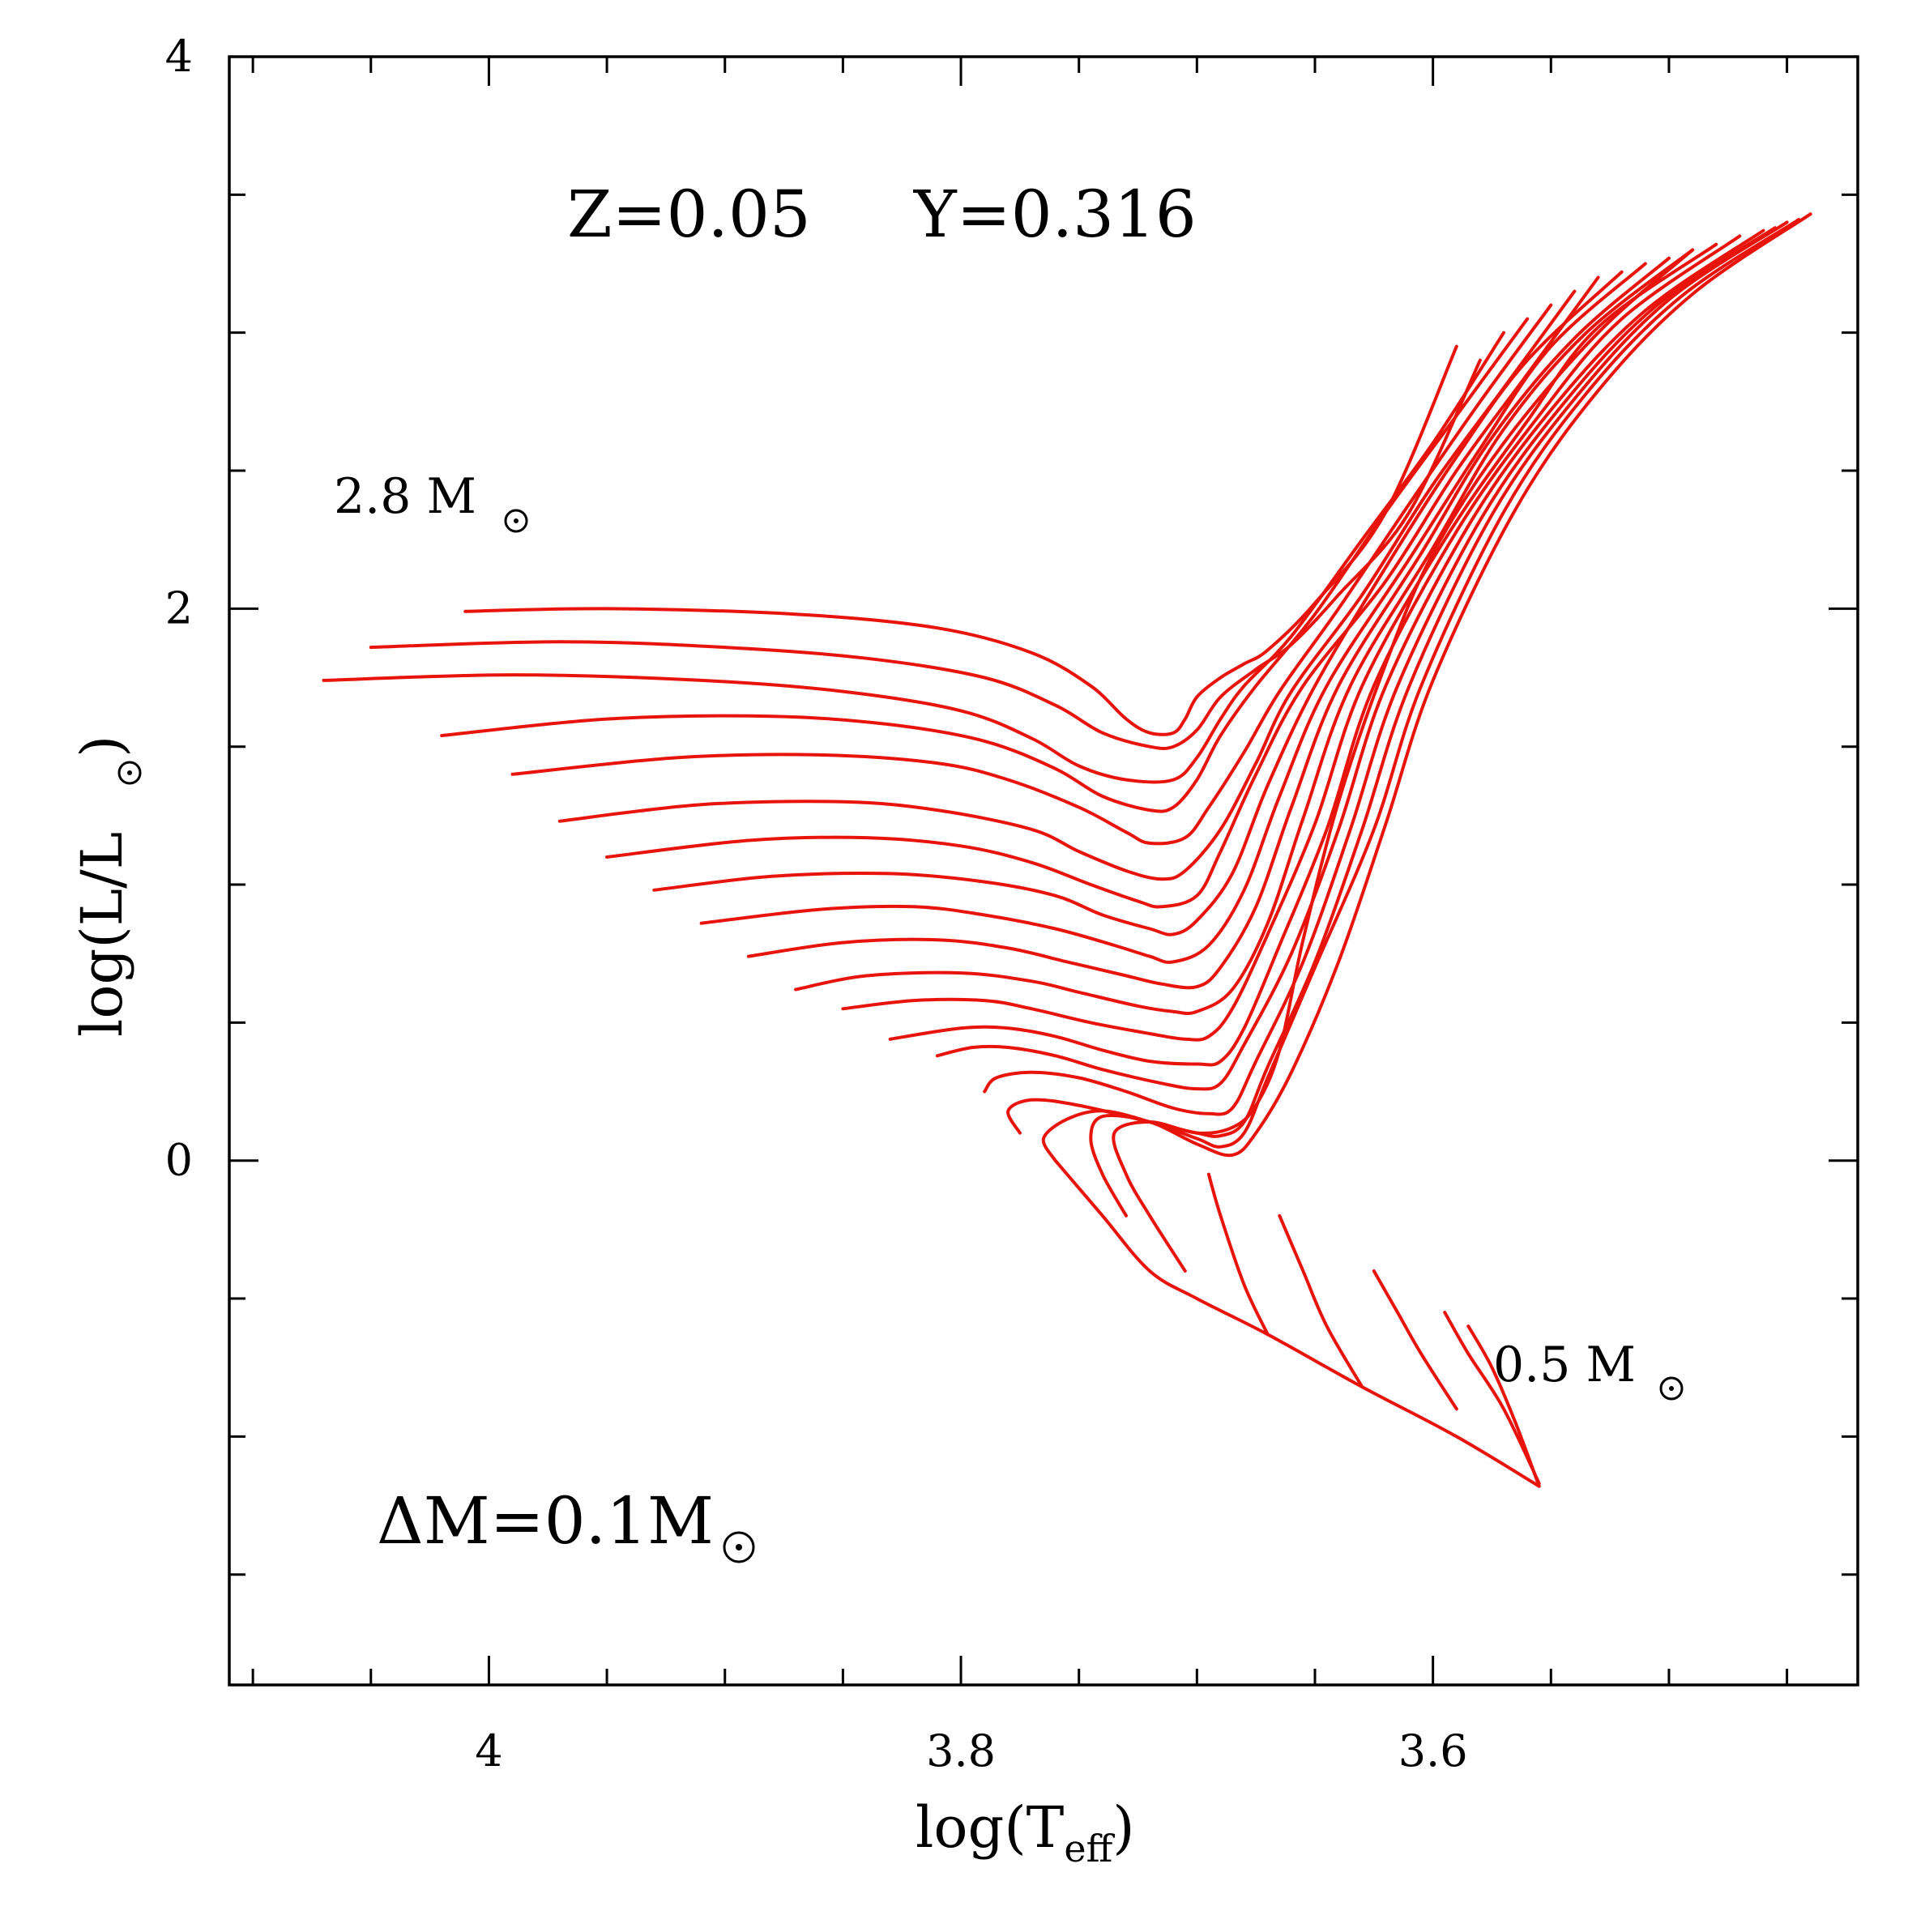 The width and height of the screenshot is (1908, 1932). I want to click on y-tick-label: 2, so click(179, 608).